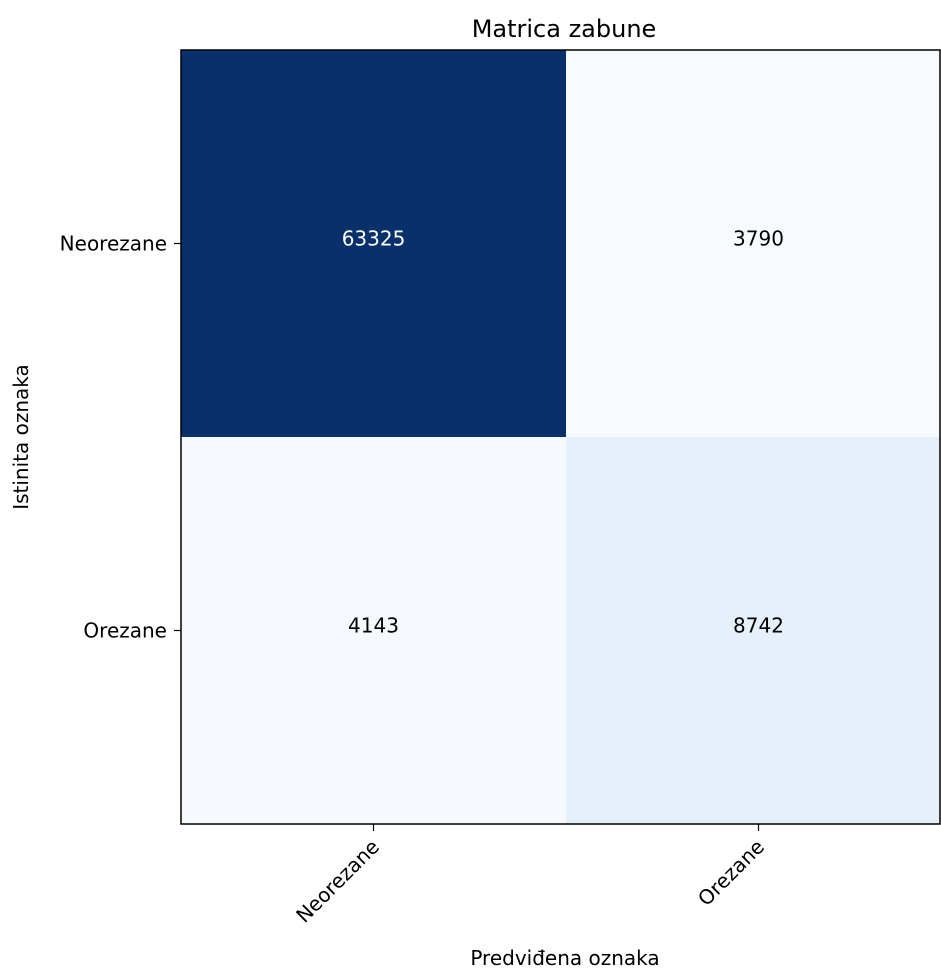 The image size is (941, 973). Describe the element at coordinates (758, 626) in the screenshot. I see `cell-value-r1-c1: 8742` at that location.